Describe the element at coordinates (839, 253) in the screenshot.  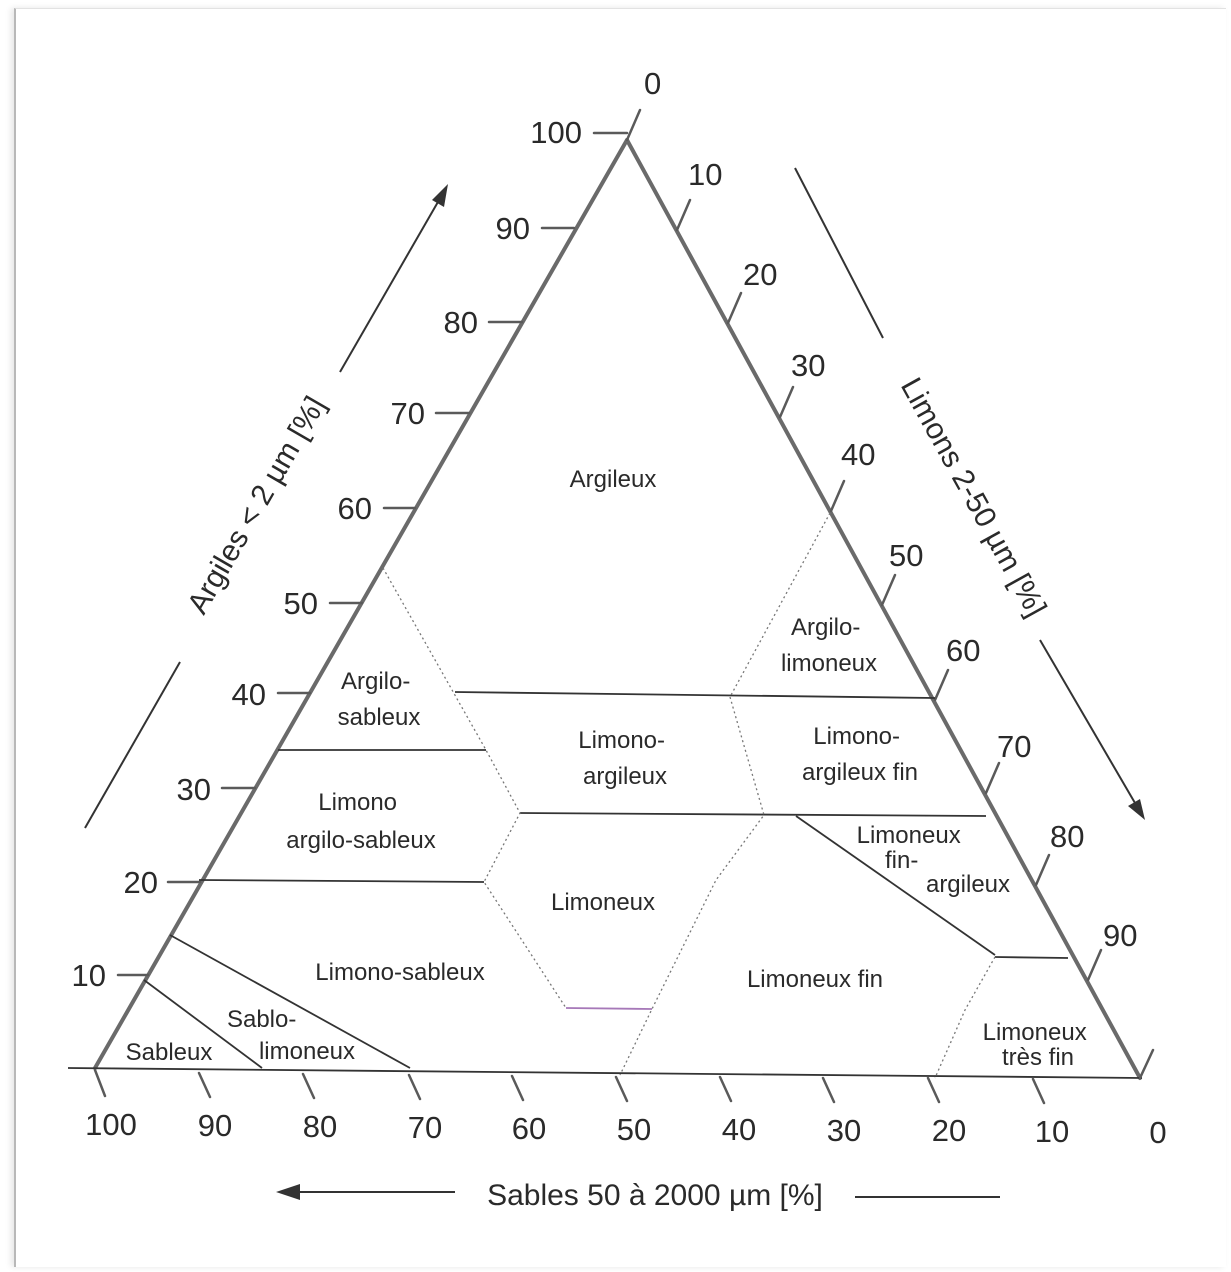
I see `silt-arrow-upper` at that location.